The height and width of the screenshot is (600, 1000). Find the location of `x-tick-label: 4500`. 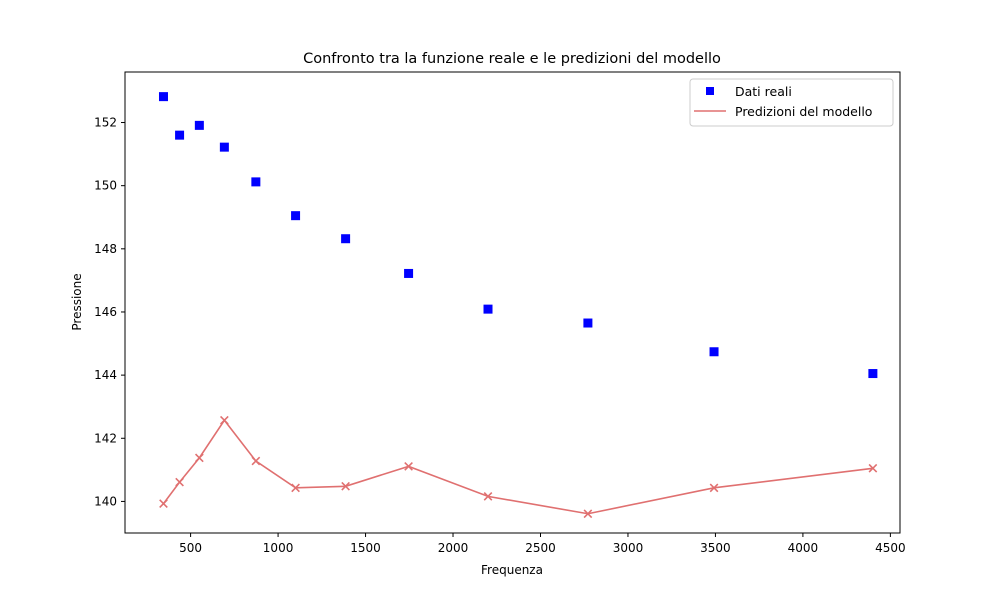

x-tick-label: 4500 is located at coordinates (890, 548).